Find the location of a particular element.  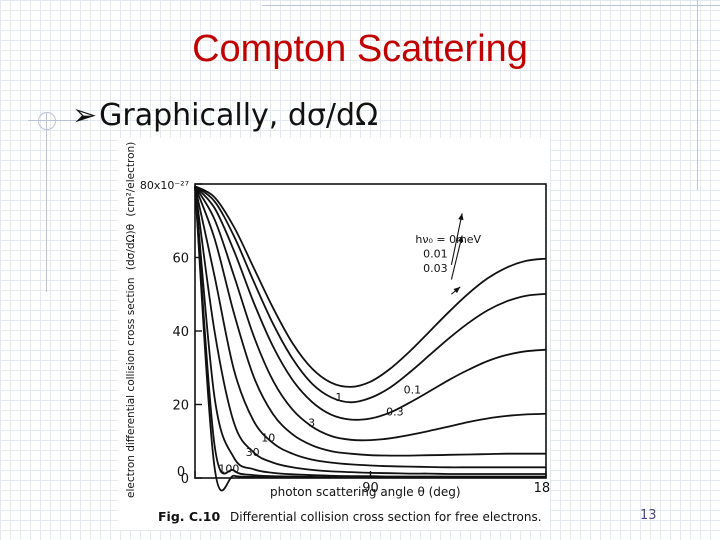

decorative-right-rule is located at coordinates (697, 95).